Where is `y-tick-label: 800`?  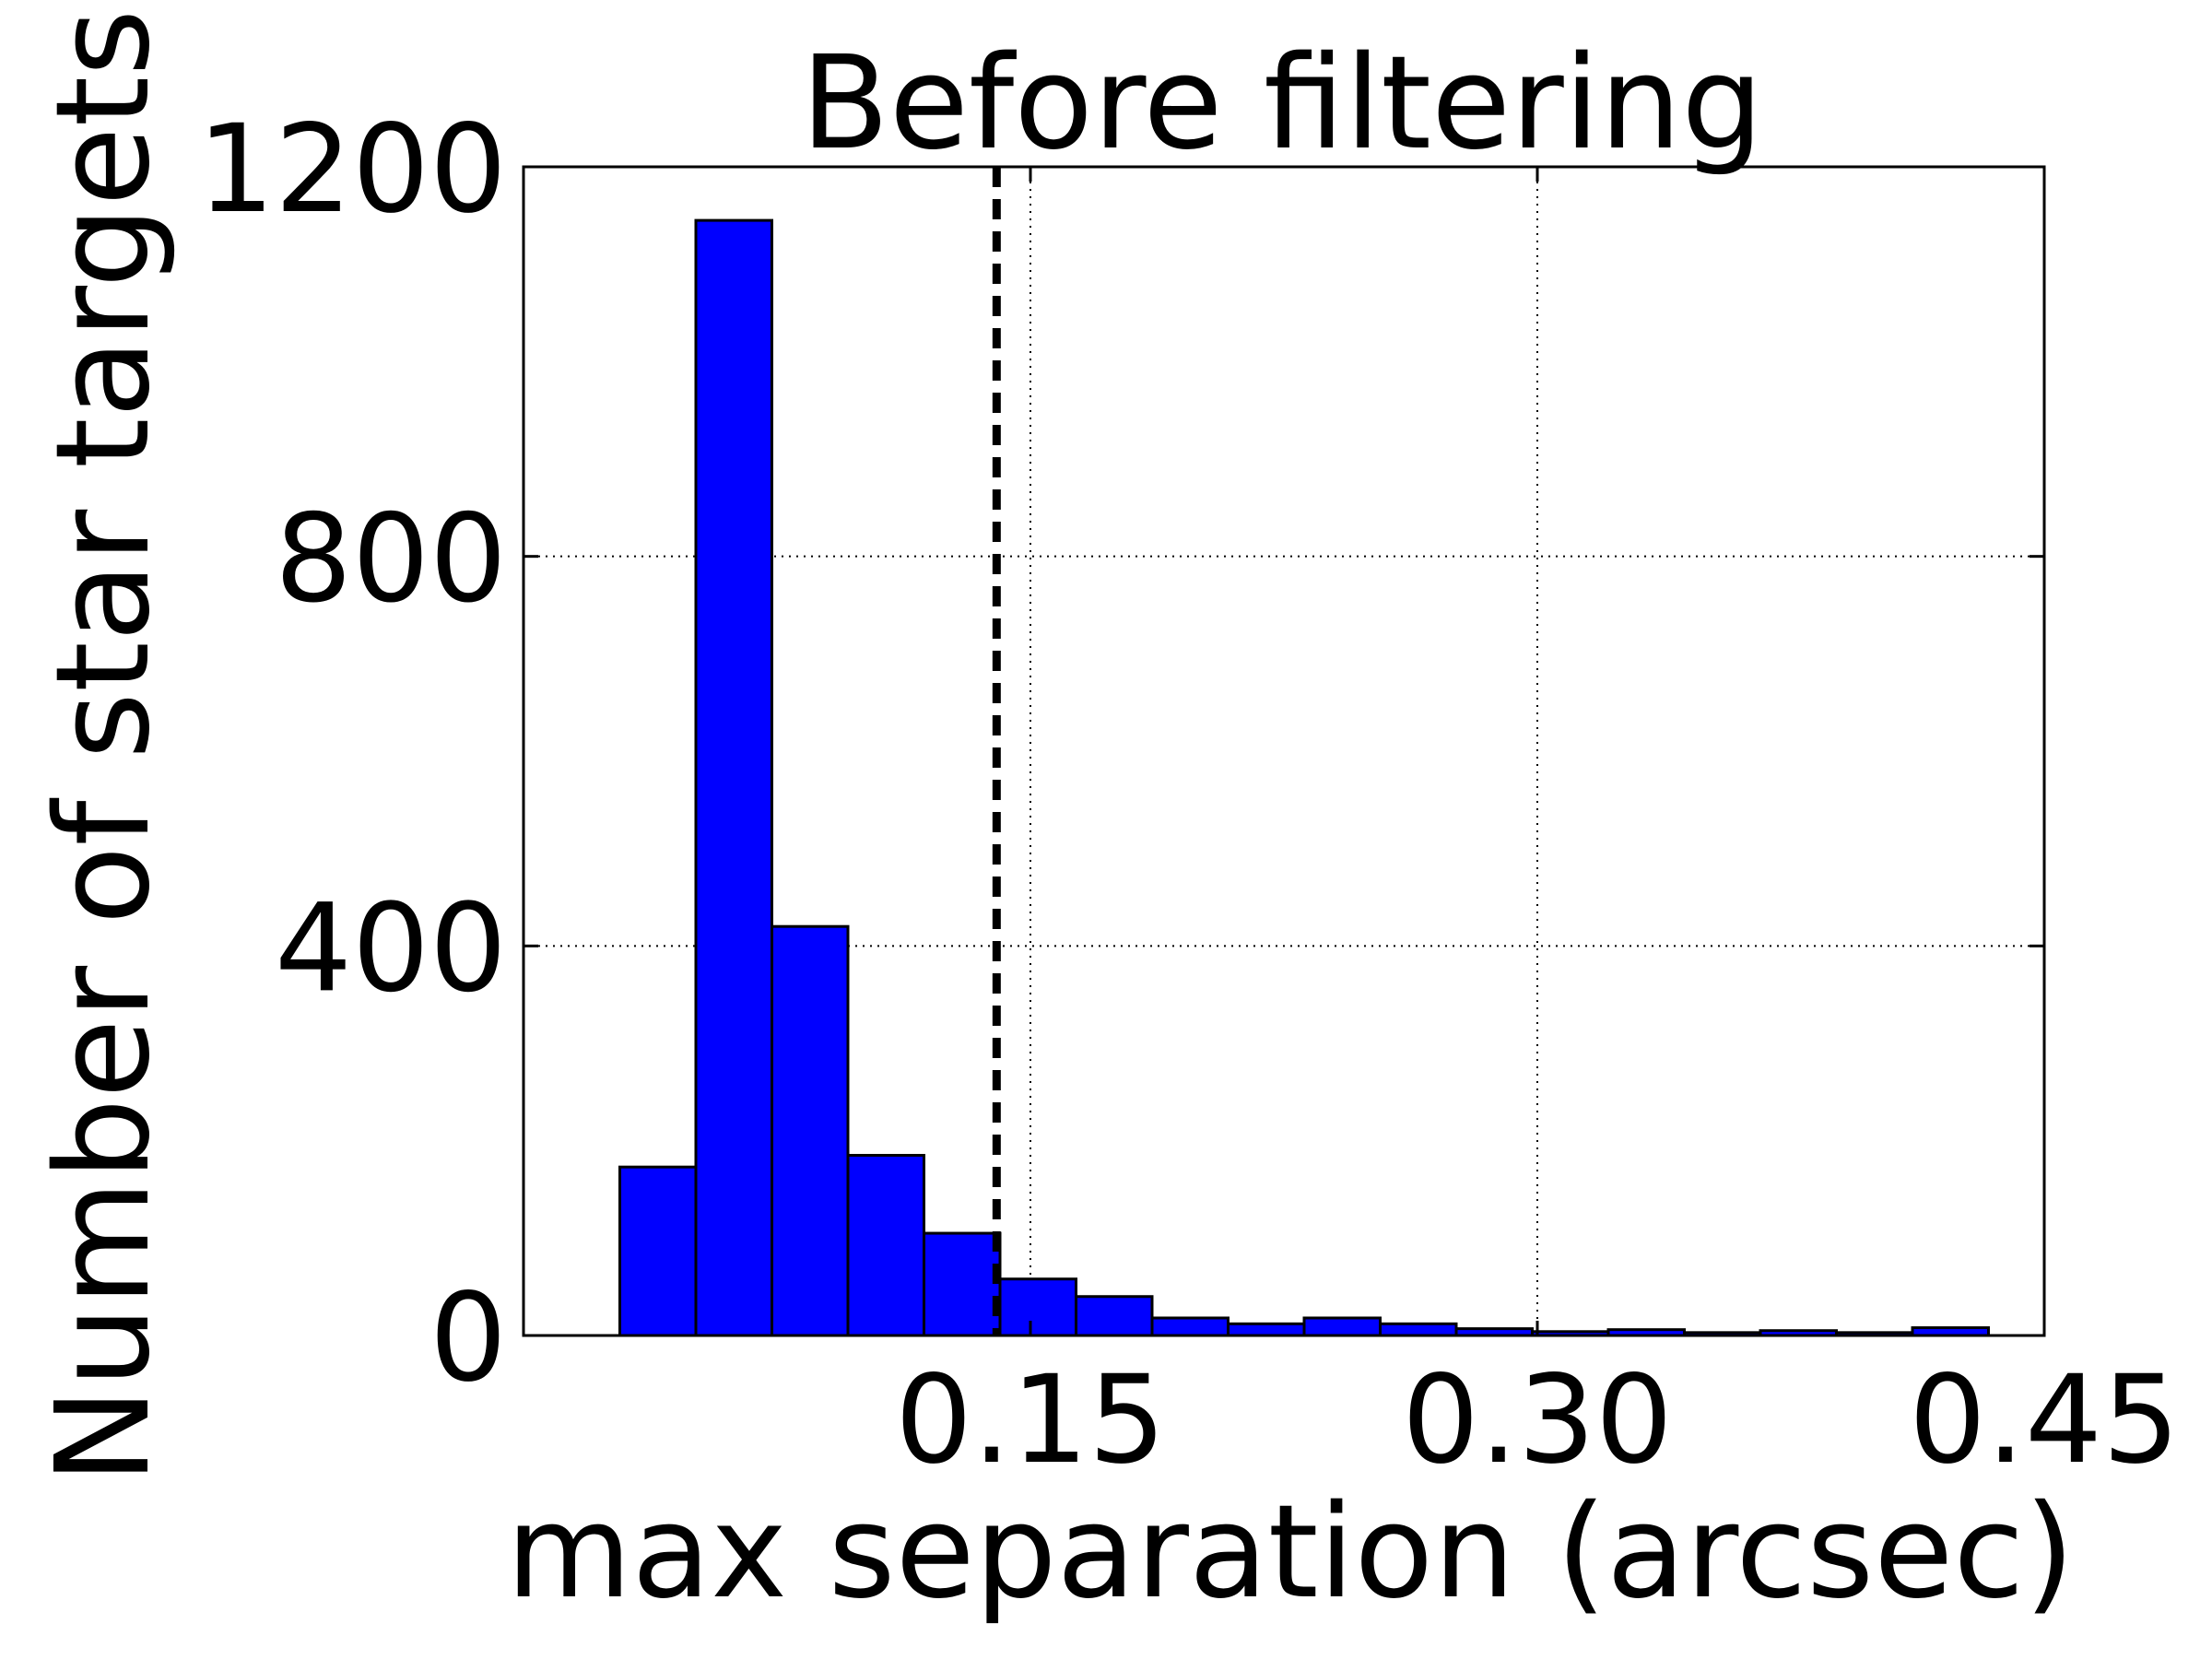 y-tick-label: 800 is located at coordinates (391, 559).